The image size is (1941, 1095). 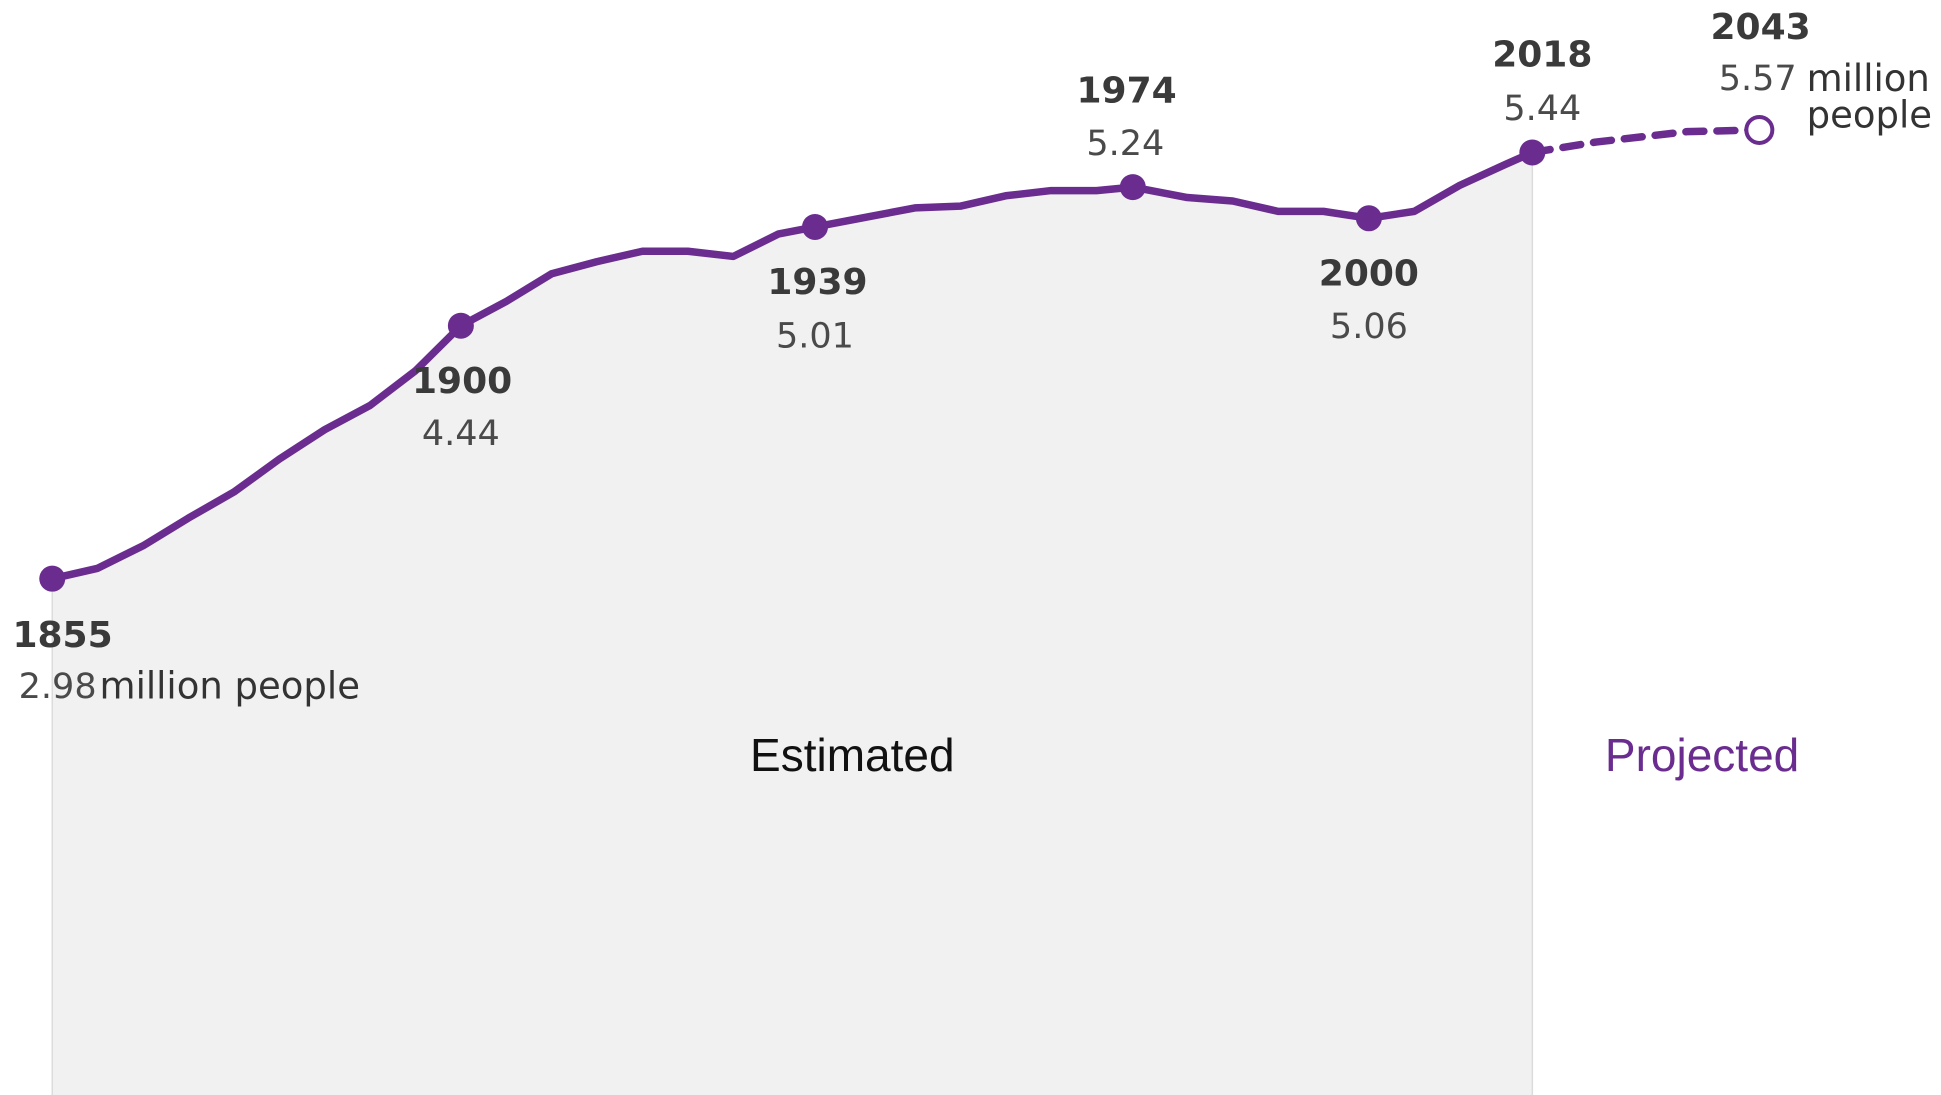 What do you see at coordinates (1542, 109) in the screenshot?
I see `point-value: 5.44` at bounding box center [1542, 109].